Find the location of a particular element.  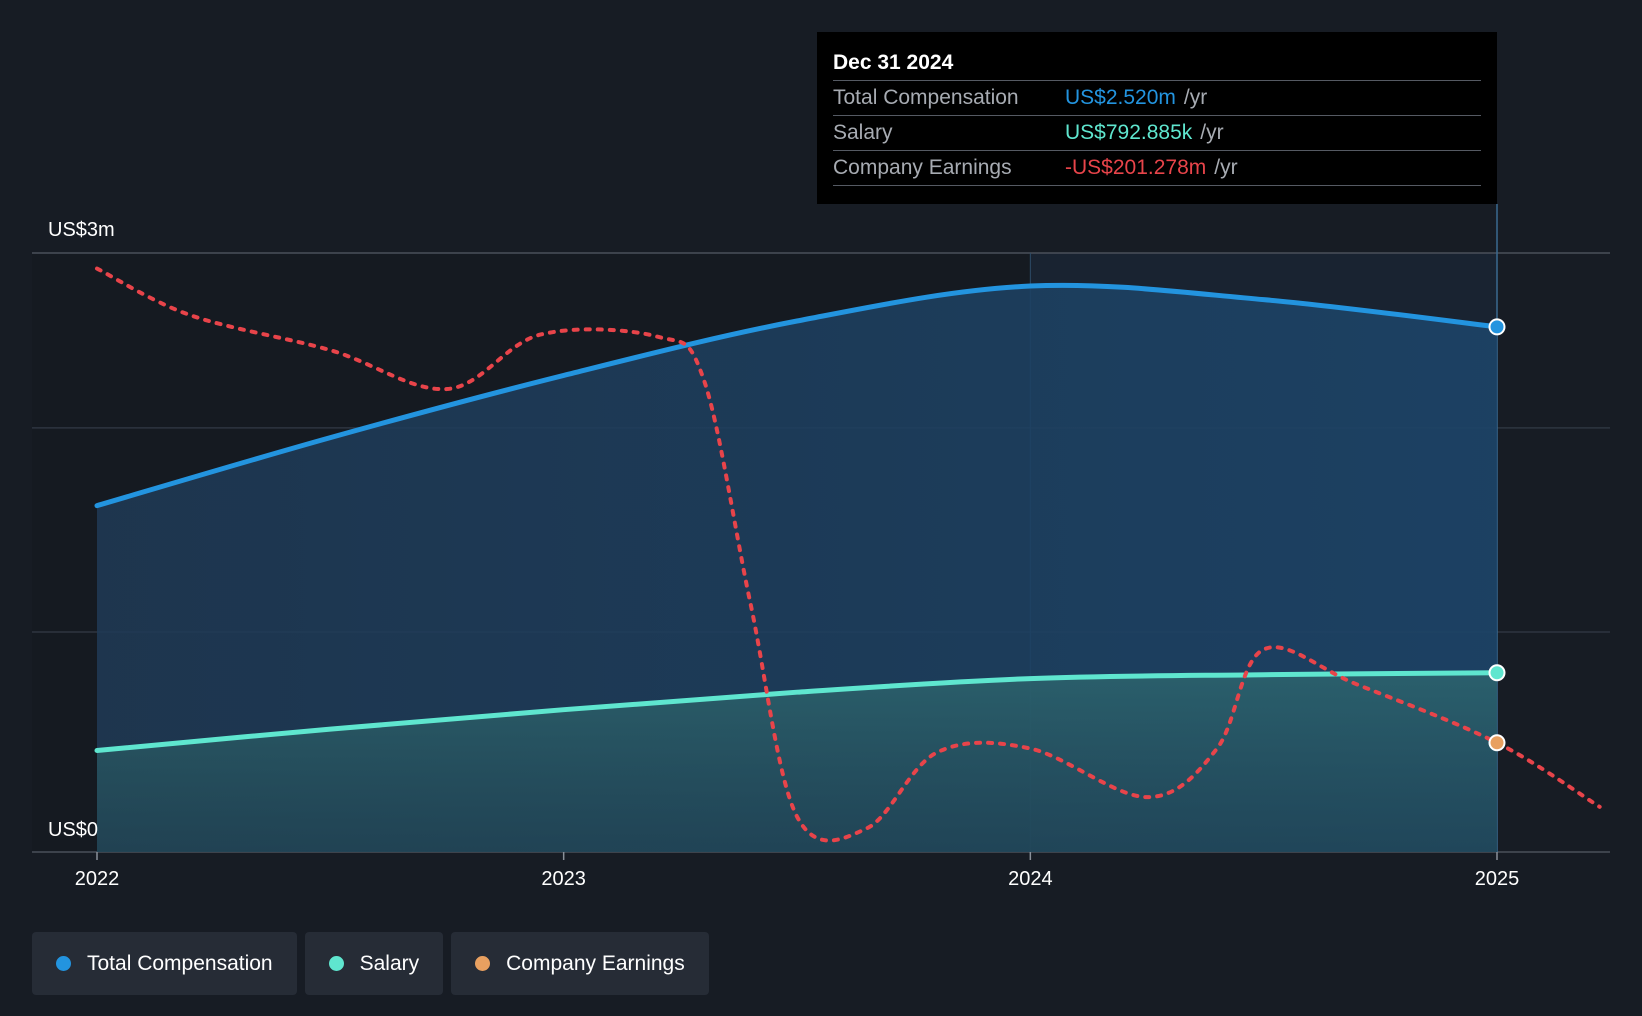

tooltip-value: -US$201.278m is located at coordinates (1136, 167).